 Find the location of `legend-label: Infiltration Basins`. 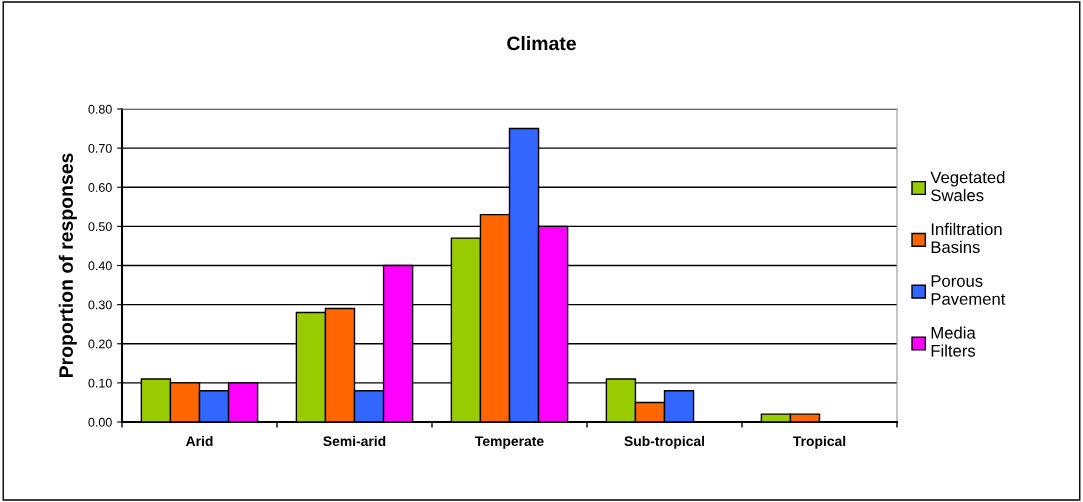

legend-label: Infiltration Basins is located at coordinates (966, 238).